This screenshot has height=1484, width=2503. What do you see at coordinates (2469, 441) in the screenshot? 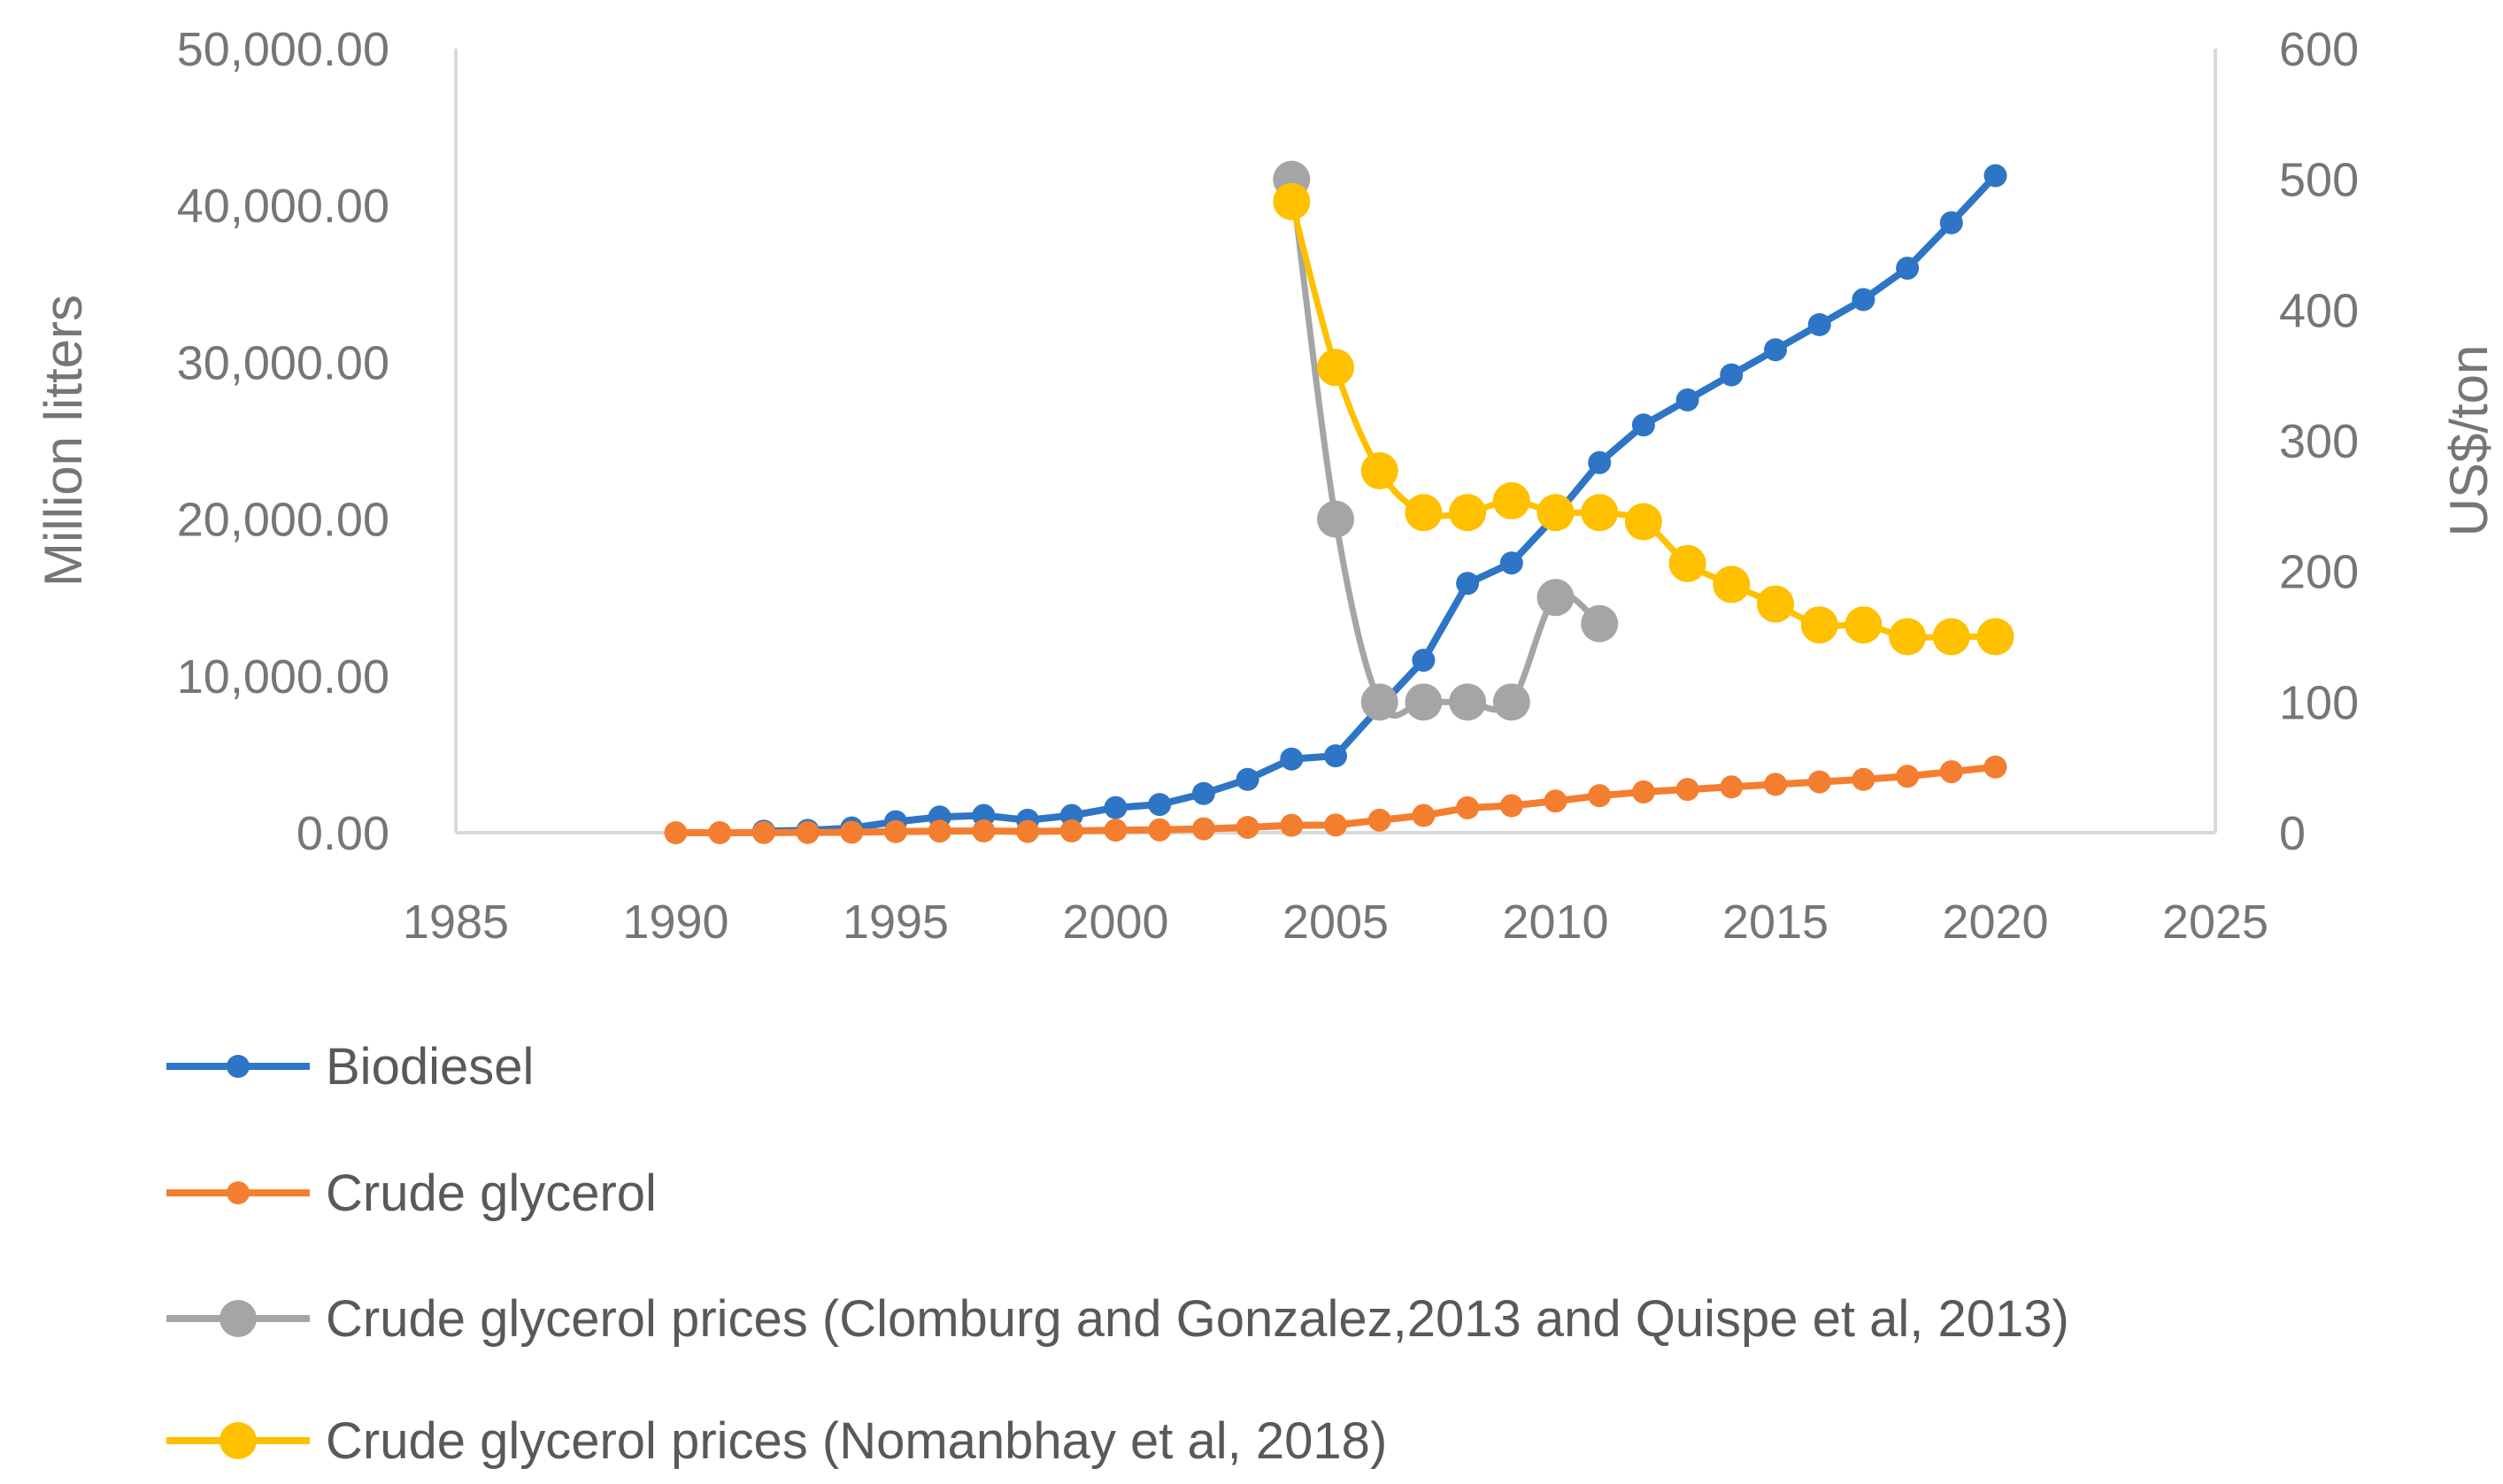
I see `y2-axis-title: US$/ton` at bounding box center [2469, 441].